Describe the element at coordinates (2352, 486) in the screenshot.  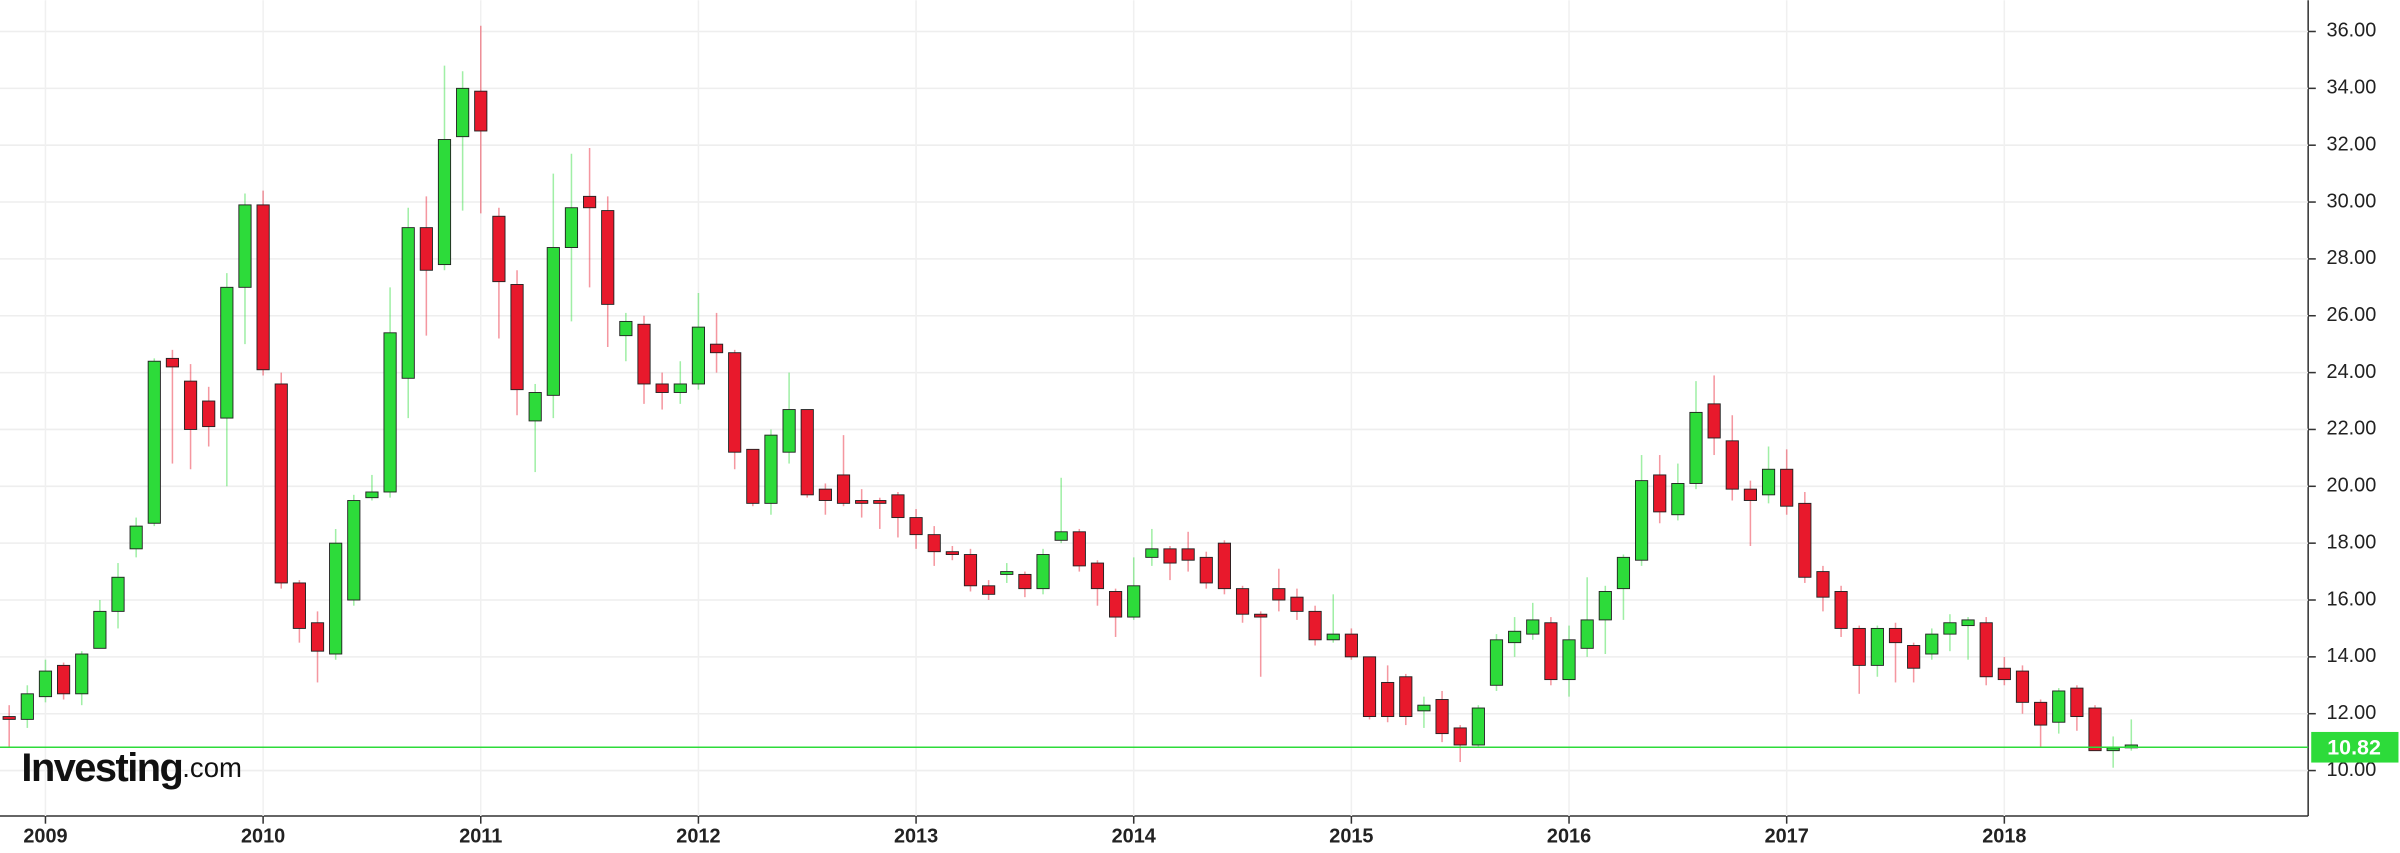
I see `y-tick-label: 20.00` at that location.